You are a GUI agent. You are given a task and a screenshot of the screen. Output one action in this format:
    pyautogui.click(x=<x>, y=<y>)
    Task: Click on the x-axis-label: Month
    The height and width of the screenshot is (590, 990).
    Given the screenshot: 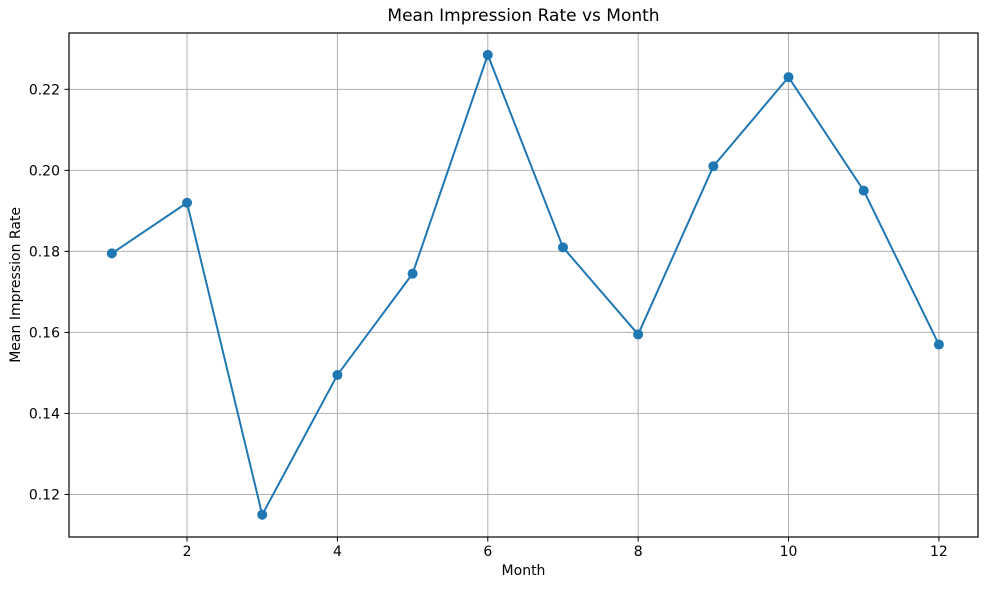 What is the action you would take?
    pyautogui.click(x=523, y=571)
    